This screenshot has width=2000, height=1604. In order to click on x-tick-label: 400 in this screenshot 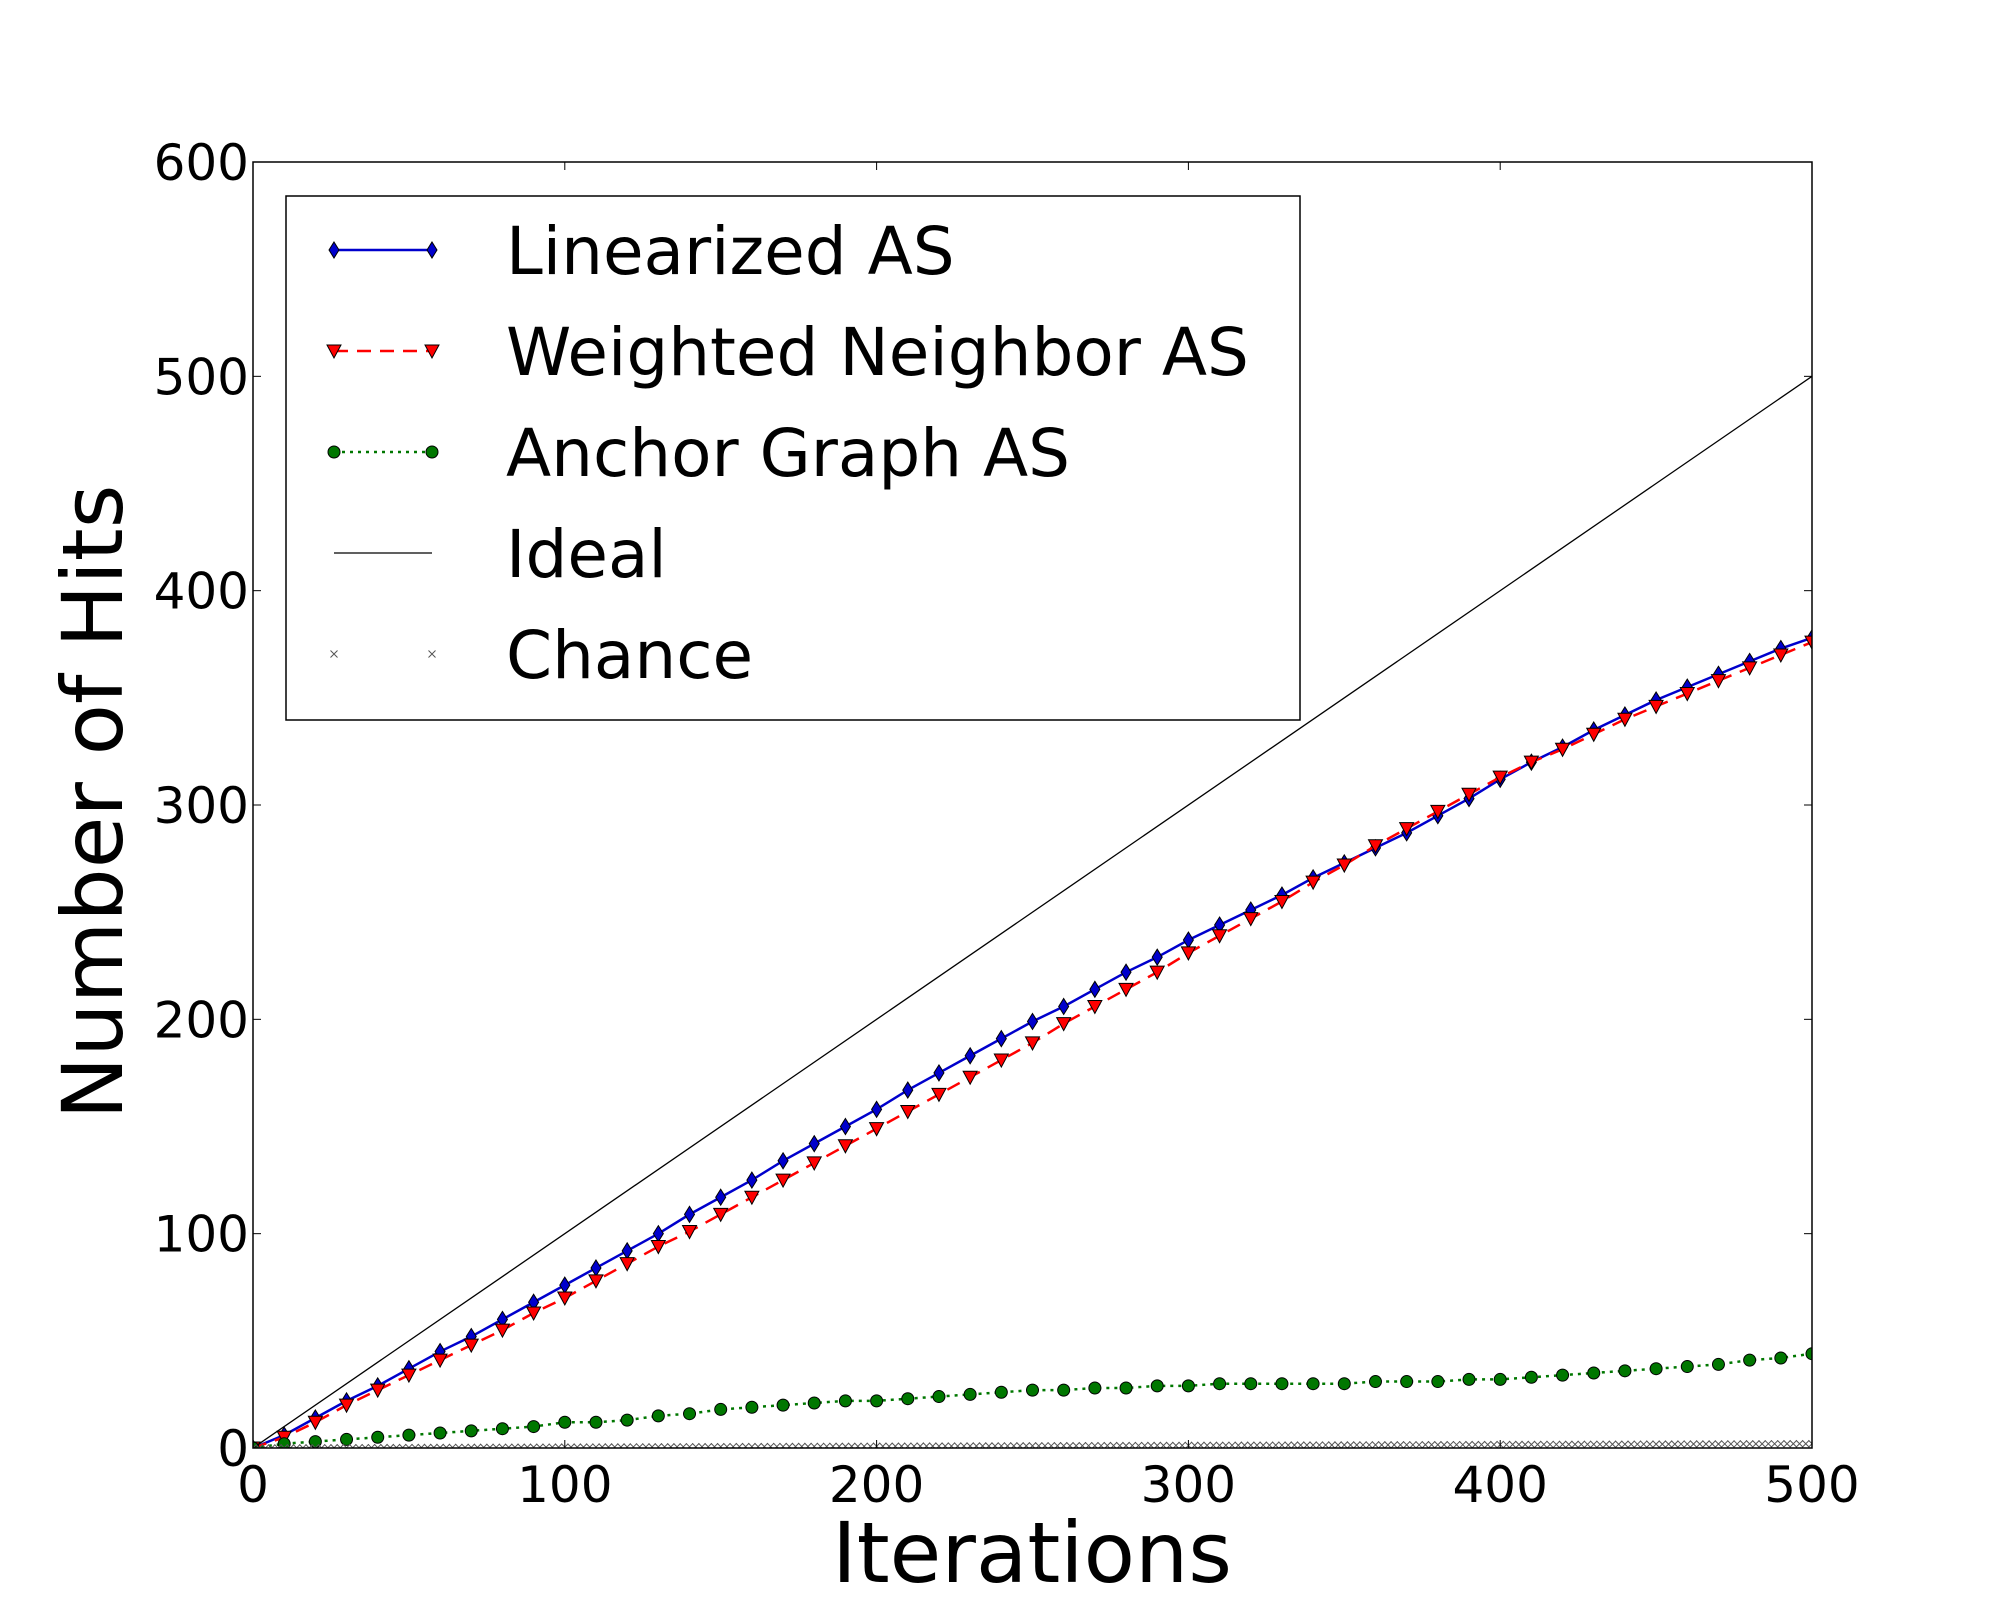, I will do `click(1499, 1485)`.